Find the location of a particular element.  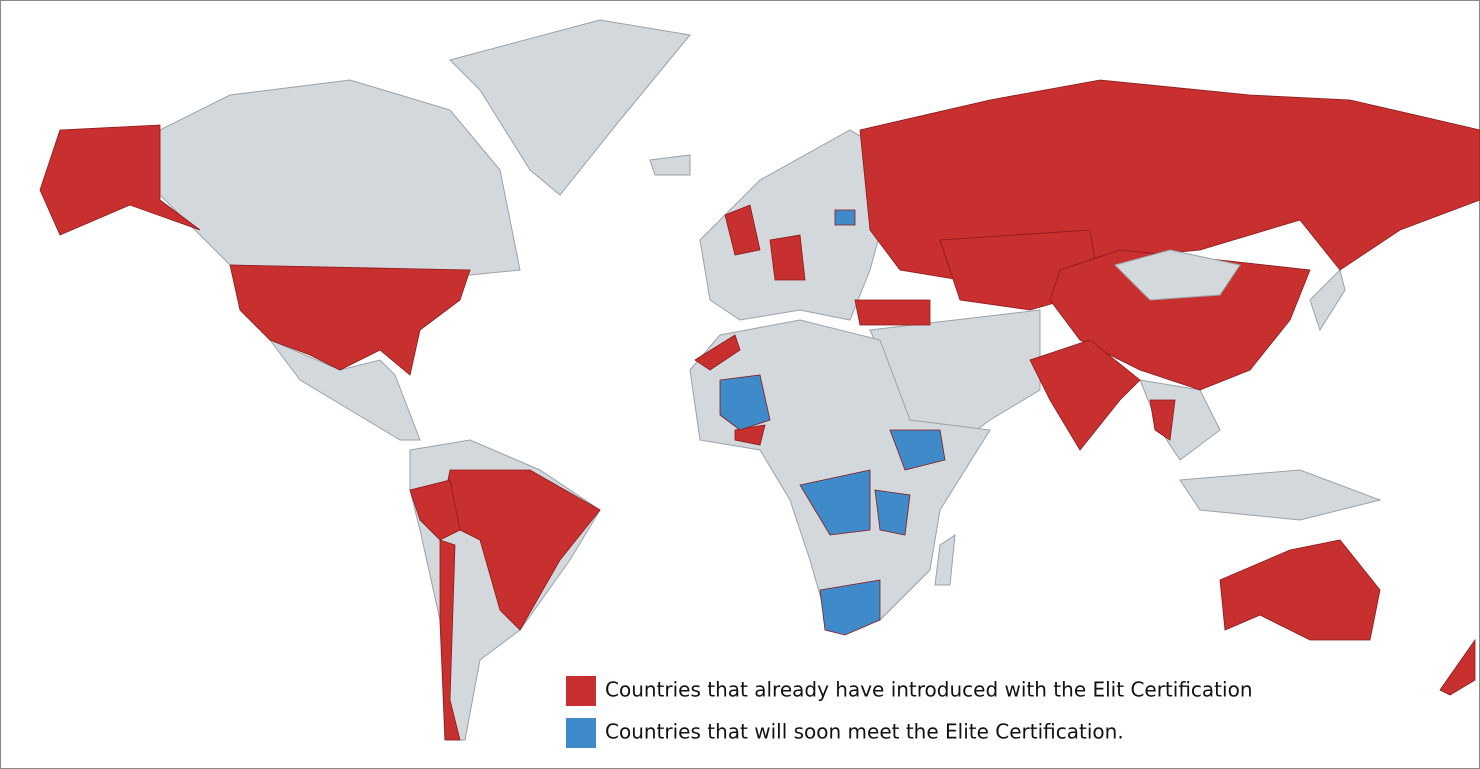

usa is located at coordinates (350, 320).